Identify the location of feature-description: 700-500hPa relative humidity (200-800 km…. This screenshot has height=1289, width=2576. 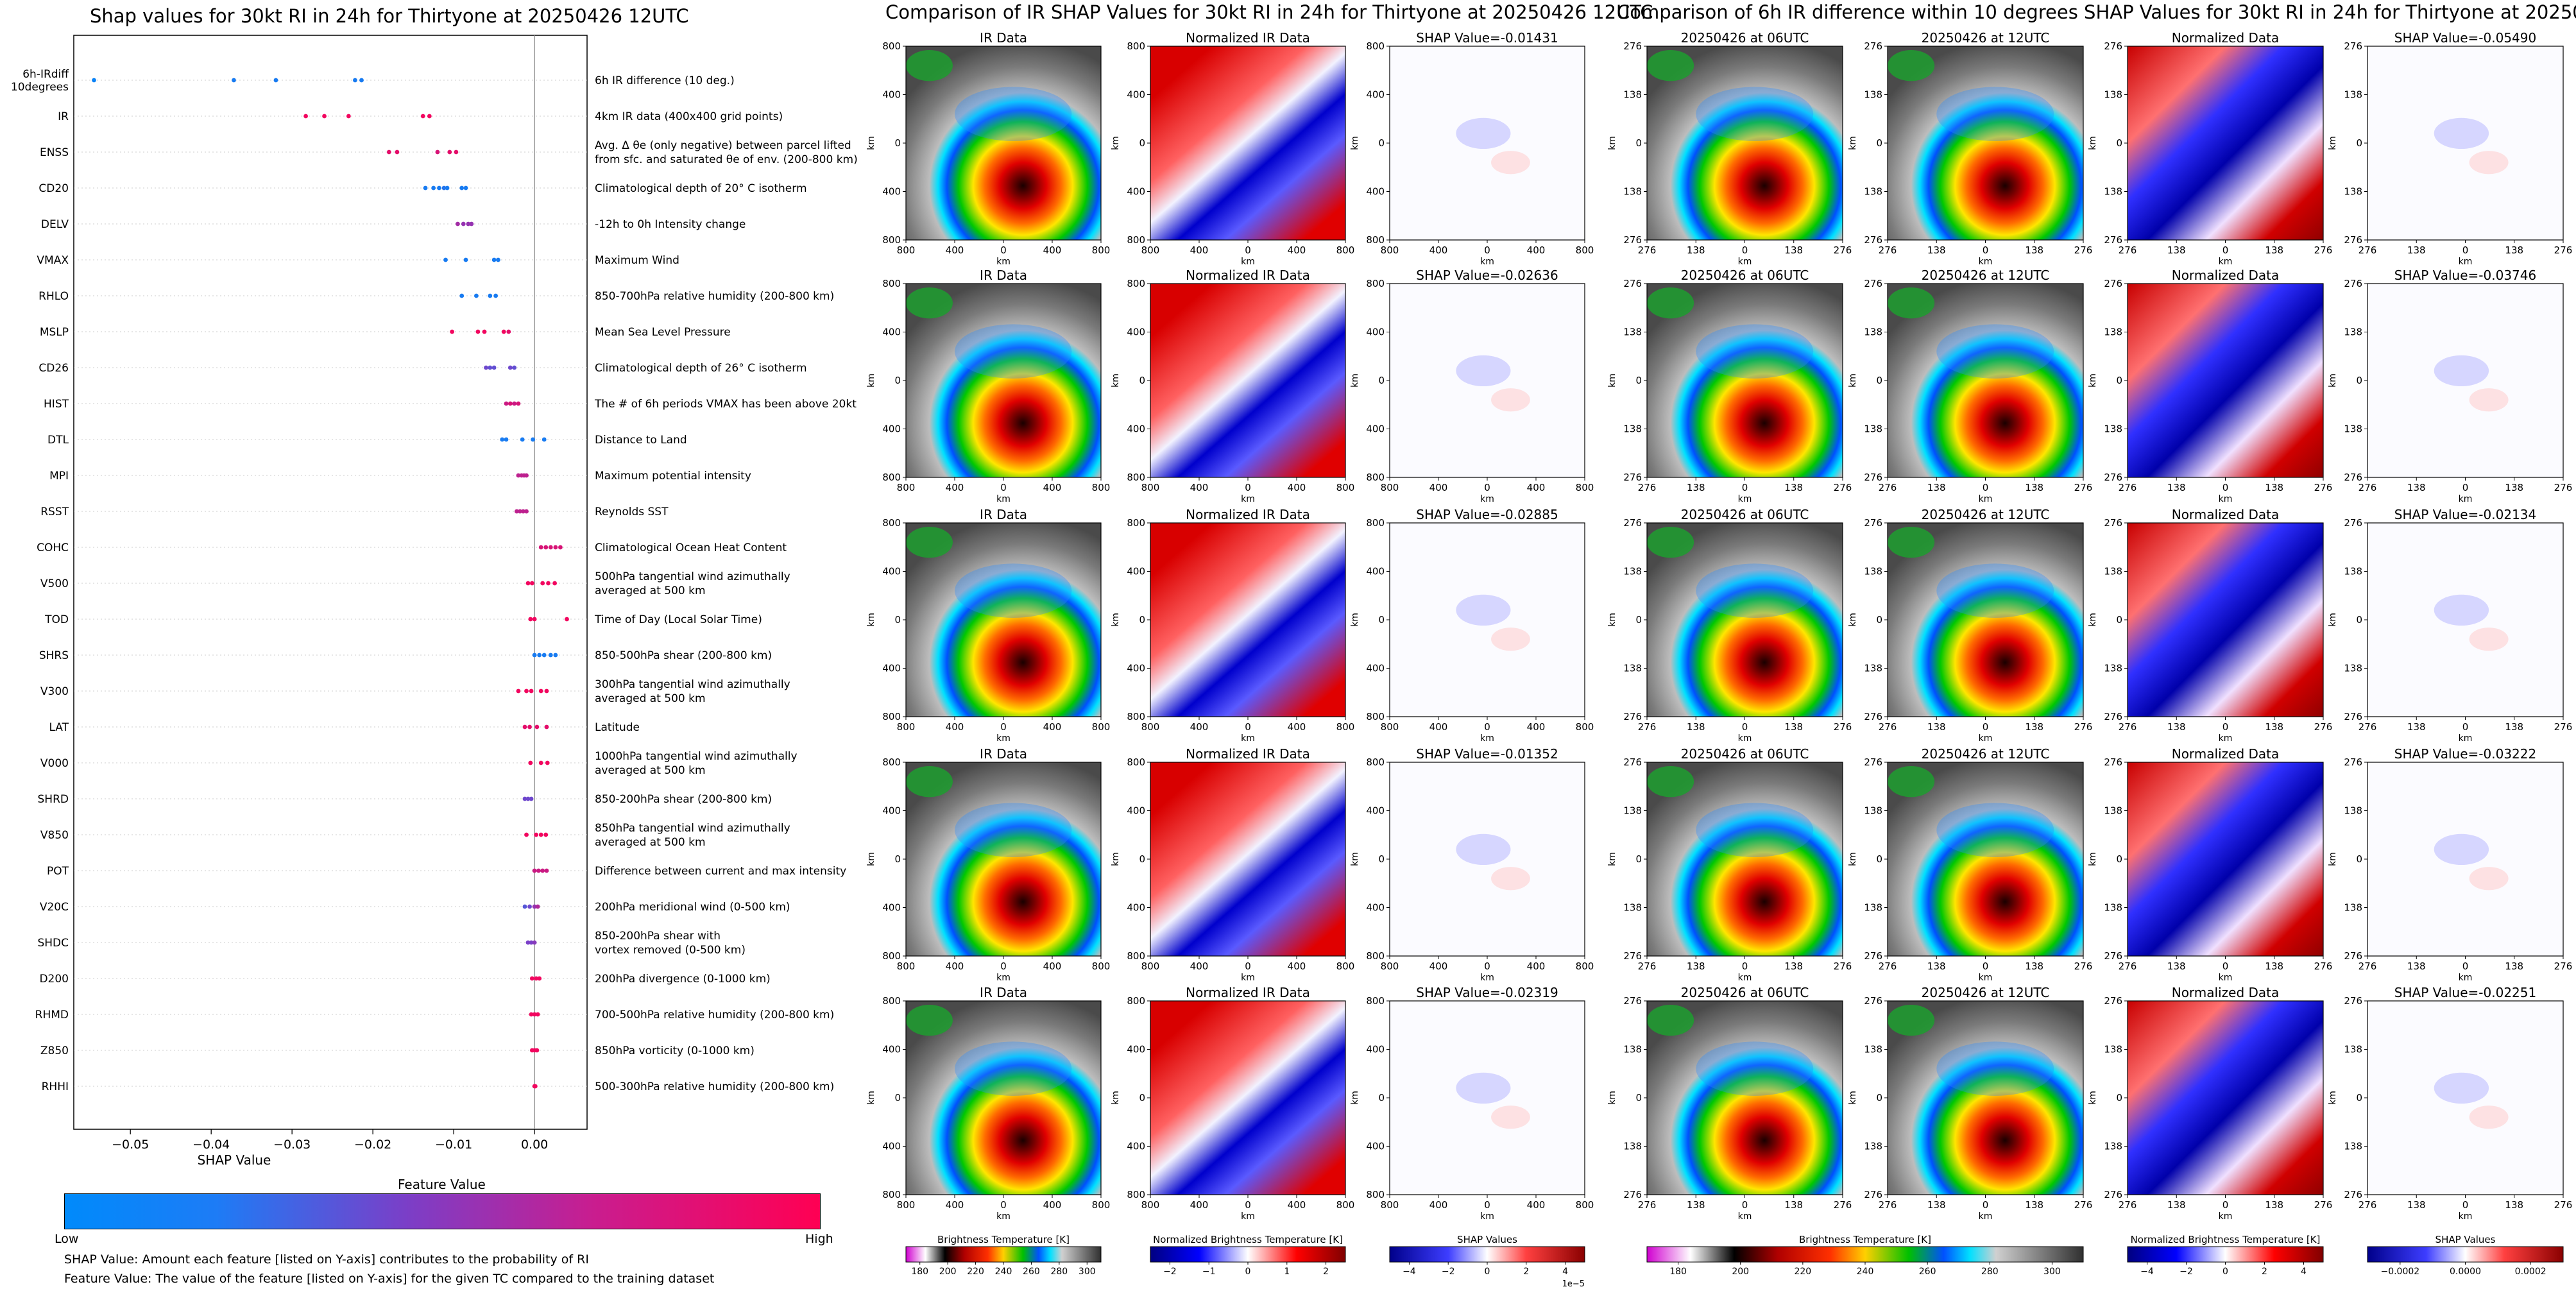
(714, 1015).